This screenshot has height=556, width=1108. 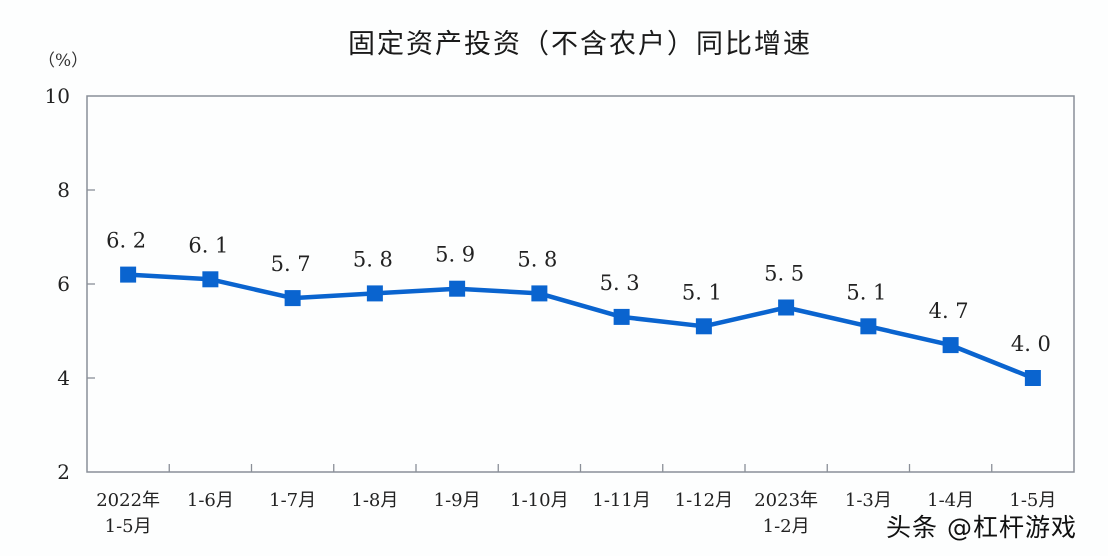 I want to click on x-tick-label: 1-11月, so click(x=621, y=500).